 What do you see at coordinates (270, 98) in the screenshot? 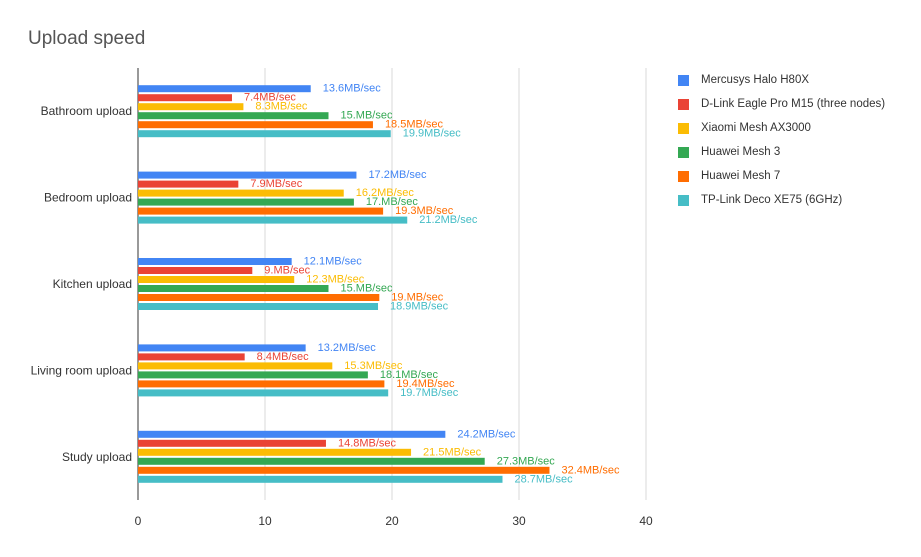
I see `bar-data-label: 7.4MB/sec` at bounding box center [270, 98].